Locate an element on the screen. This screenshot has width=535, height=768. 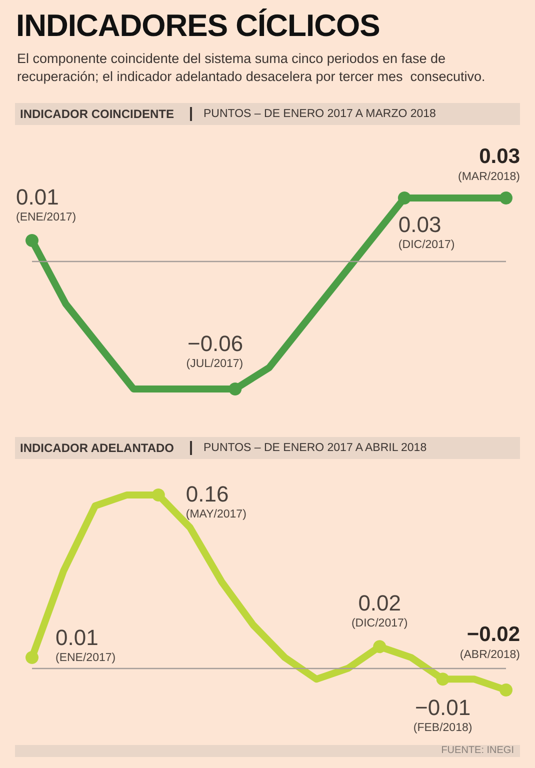
data-label: −0.06 (JUL/2017) is located at coordinates (215, 350).